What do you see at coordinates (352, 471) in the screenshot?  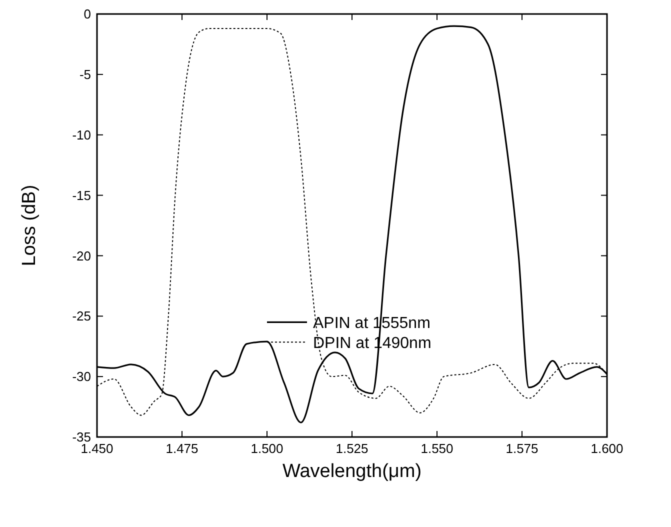 I see `x-axis-title: Wavelength(μm)` at bounding box center [352, 471].